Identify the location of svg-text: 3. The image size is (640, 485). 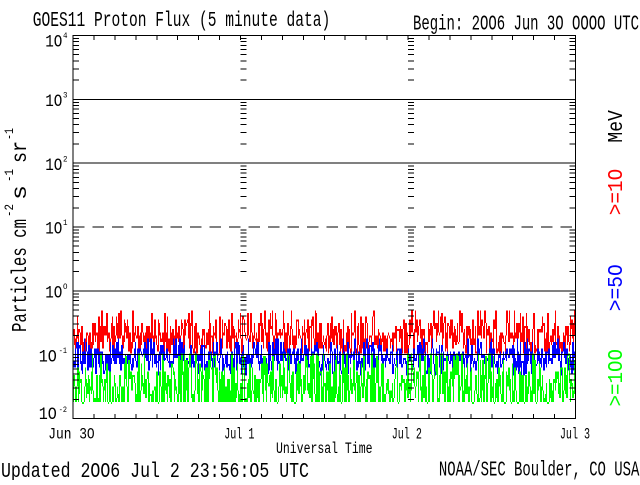
(65, 96).